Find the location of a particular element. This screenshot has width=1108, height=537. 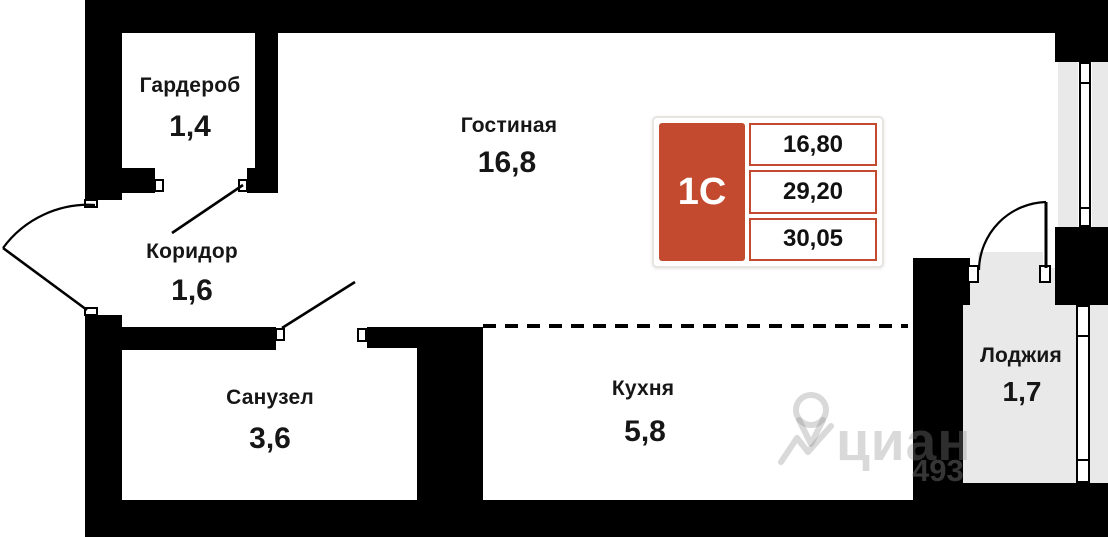

wall-wardrobe-right is located at coordinates (266, 106).